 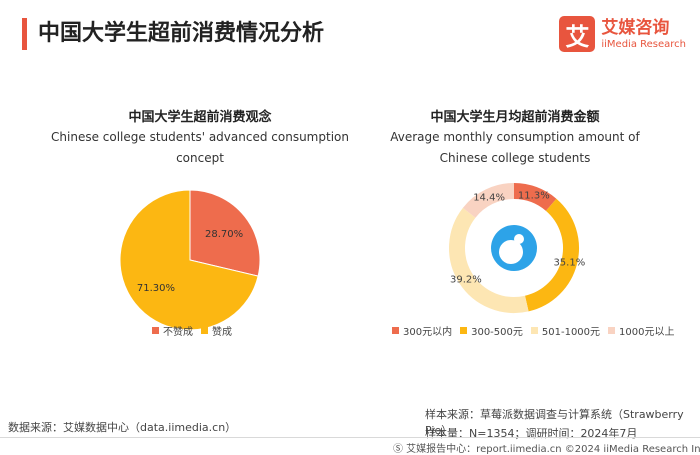 I want to click on pie-legend-item-1: 赞成, so click(x=216, y=330).